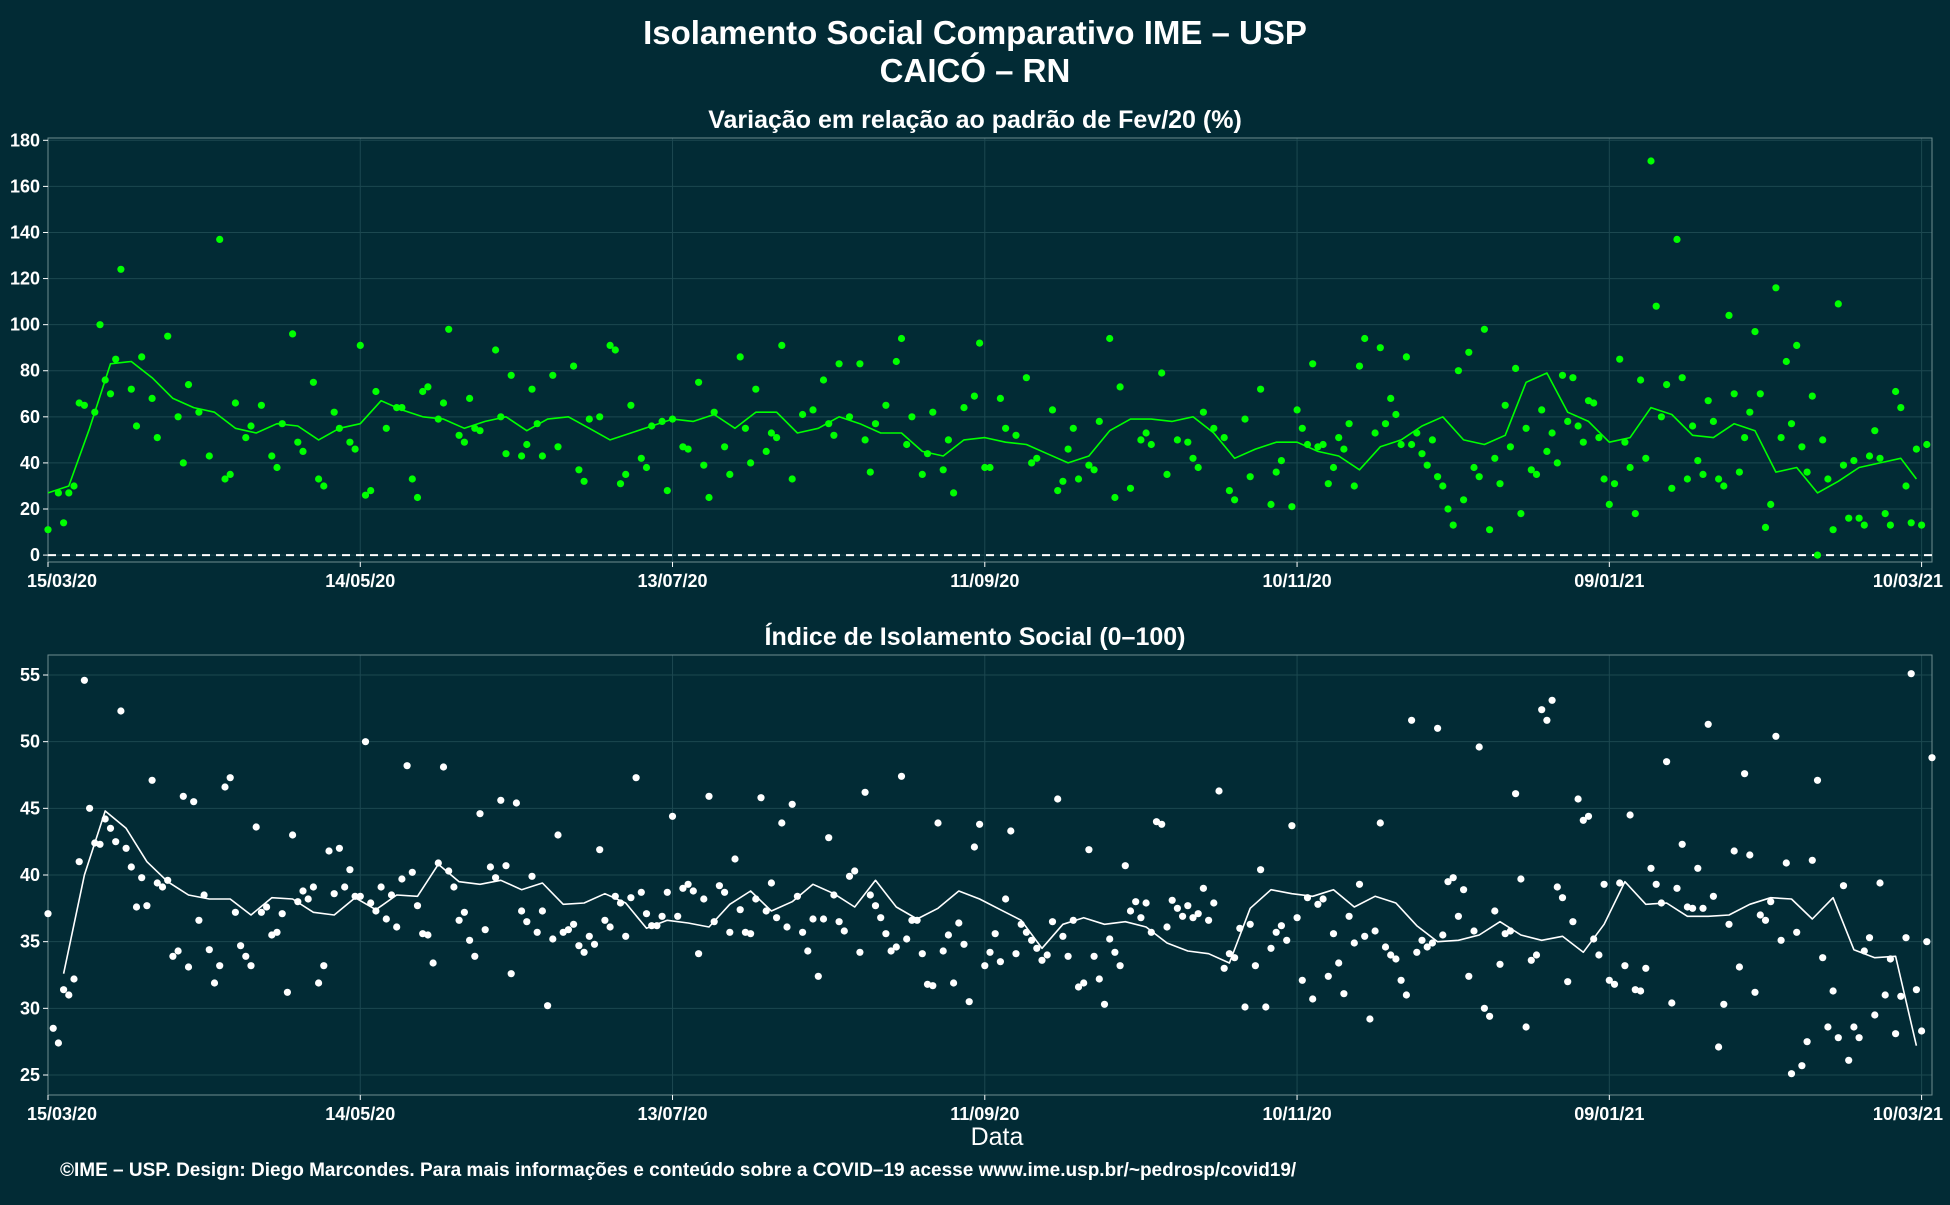 The width and height of the screenshot is (1950, 1205). I want to click on x-tick-label: 15/03/20, so click(62, 581).